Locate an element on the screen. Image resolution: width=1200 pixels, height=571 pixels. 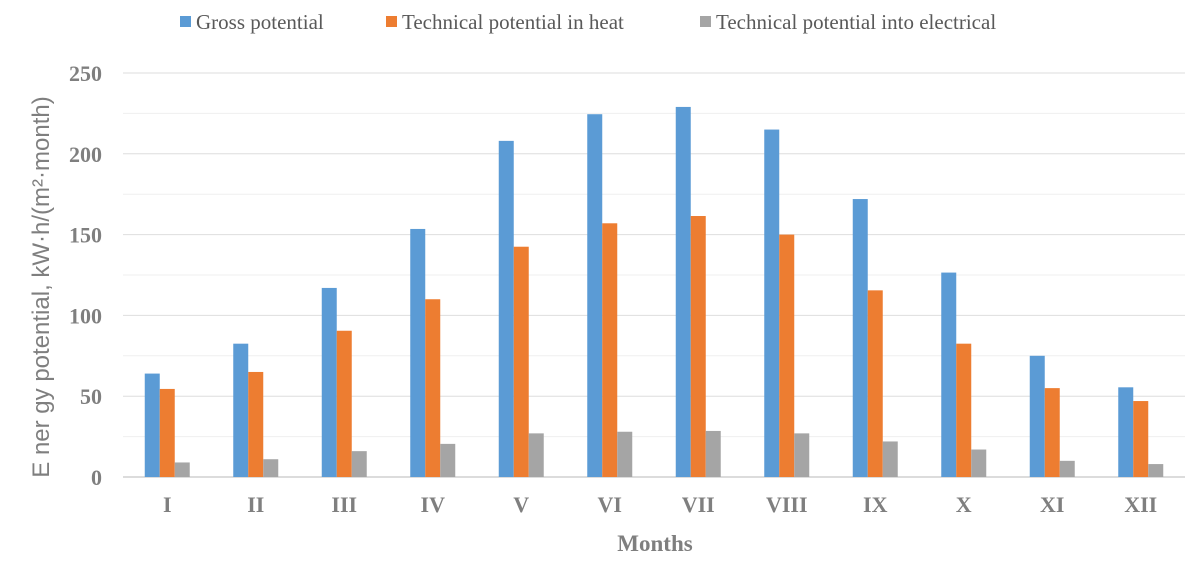
bar-3-VIII is located at coordinates (802, 455).